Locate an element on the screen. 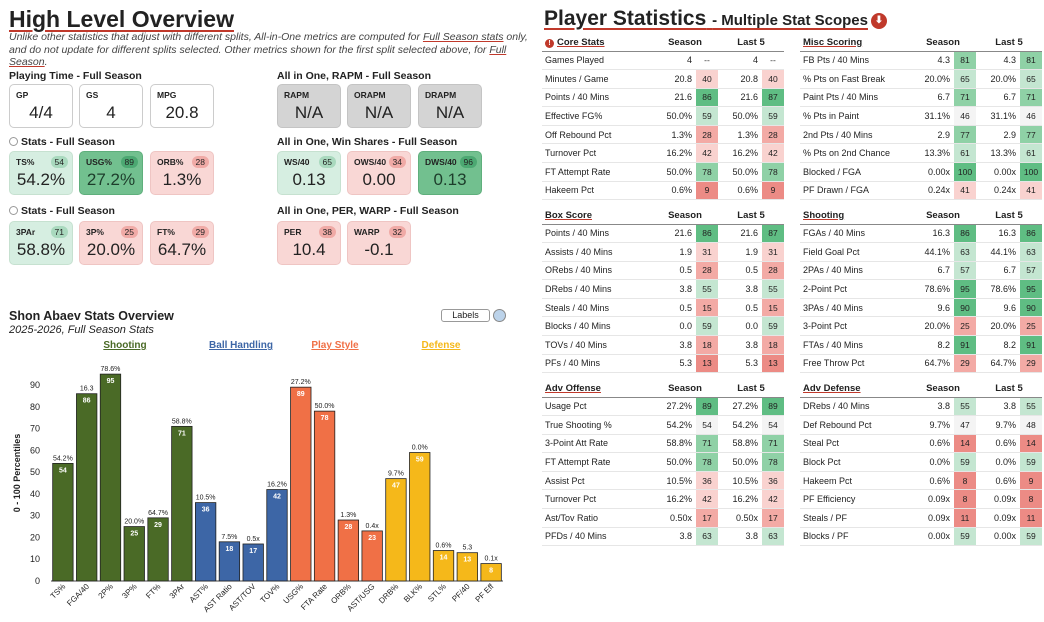 Image resolution: width=1044 pixels, height=622 pixels. note-link-full-season: Full Season is located at coordinates (258, 56).